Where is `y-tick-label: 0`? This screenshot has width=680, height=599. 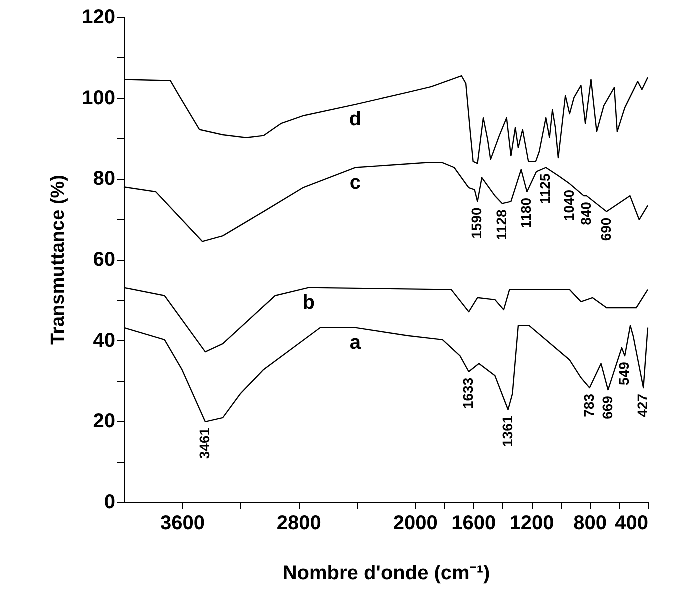 y-tick-label: 0 is located at coordinates (110, 503).